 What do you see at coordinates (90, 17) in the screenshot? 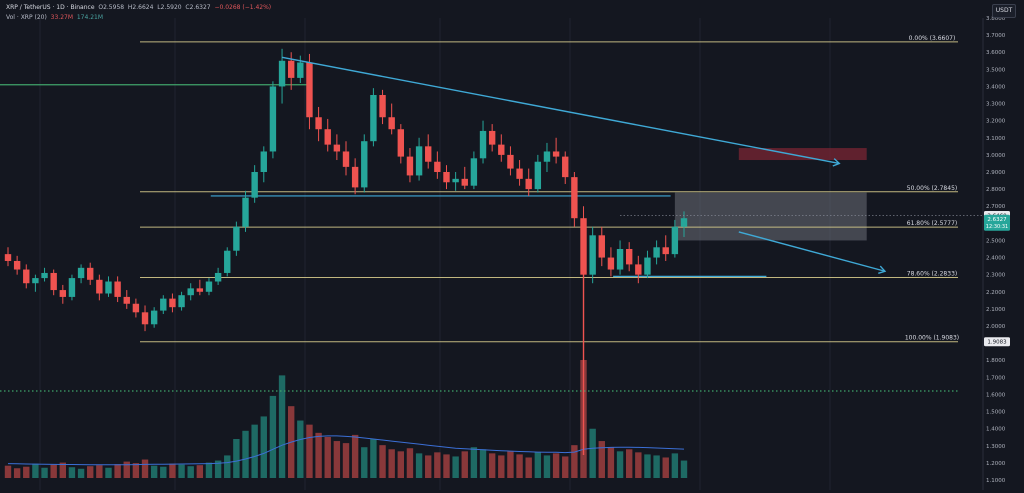
I see `volume-ma-value: 174.21M` at bounding box center [90, 17].